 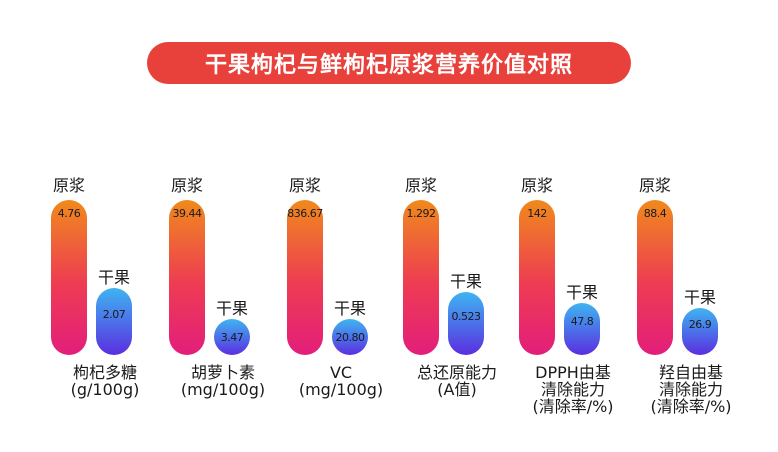 What do you see at coordinates (466, 323) in the screenshot?
I see `dry-bar: 0.523` at bounding box center [466, 323].